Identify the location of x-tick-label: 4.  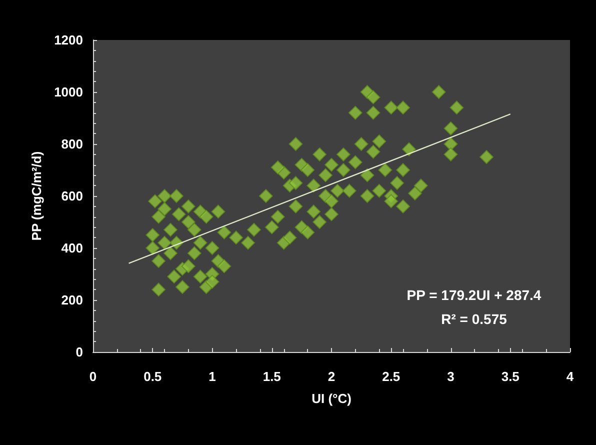
(570, 376).